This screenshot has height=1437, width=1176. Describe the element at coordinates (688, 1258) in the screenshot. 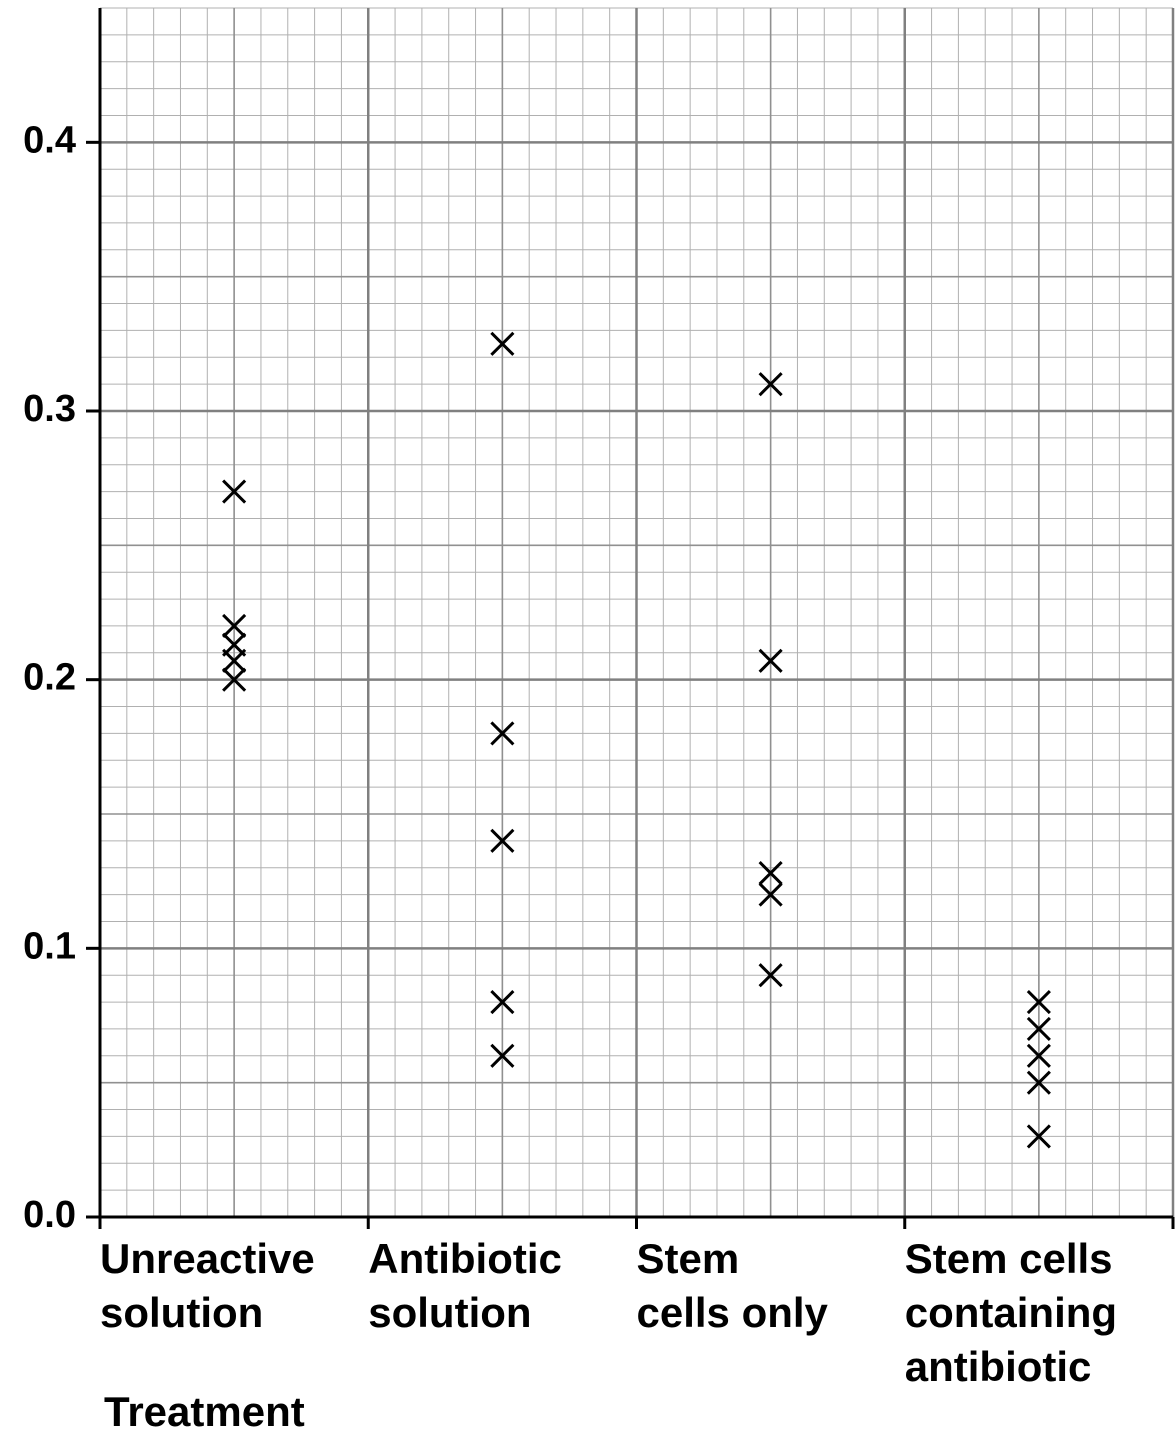

I see `x-tick-label: Stem` at that location.